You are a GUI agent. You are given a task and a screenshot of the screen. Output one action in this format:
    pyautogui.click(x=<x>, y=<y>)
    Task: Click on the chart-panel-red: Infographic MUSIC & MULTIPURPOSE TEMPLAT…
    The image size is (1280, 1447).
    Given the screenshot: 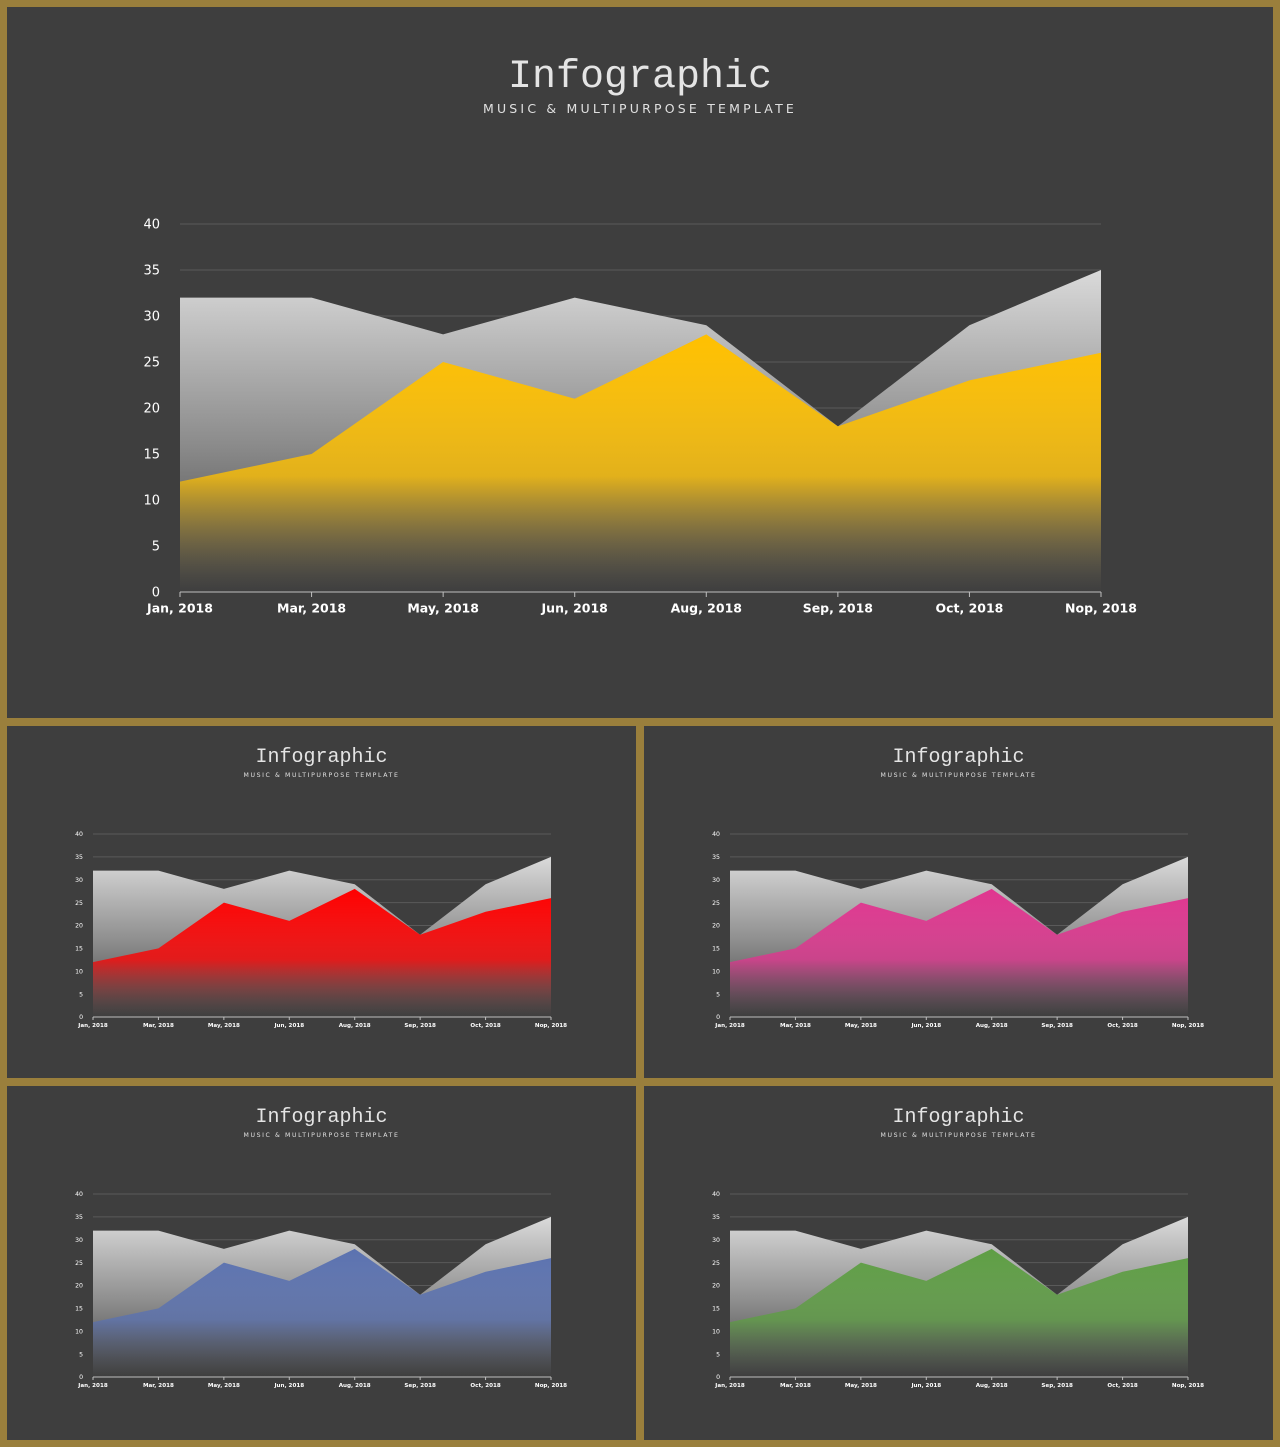 What is the action you would take?
    pyautogui.click(x=321, y=902)
    